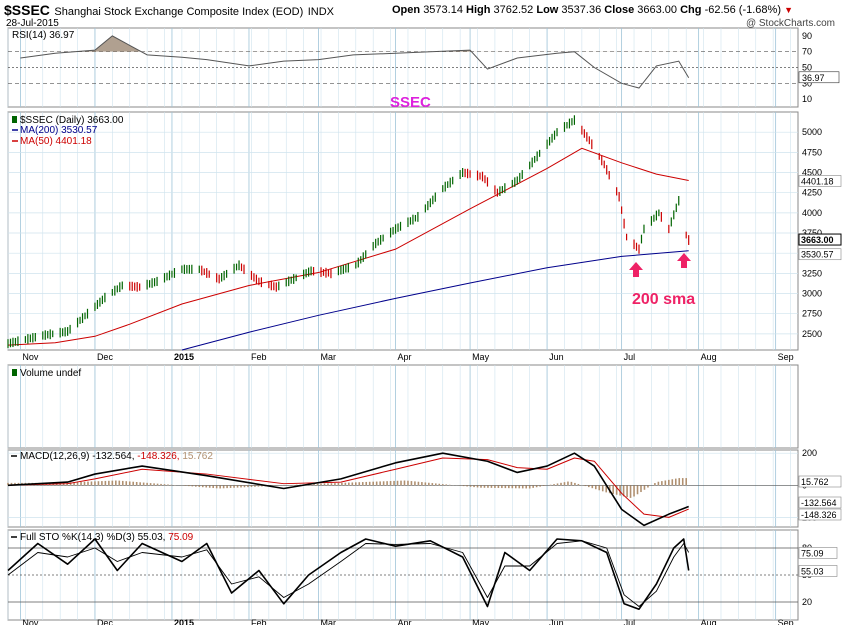 The image size is (843, 625). What do you see at coordinates (157, 456) in the screenshot?
I see `macd-title-part: -148.326,` at bounding box center [157, 456].